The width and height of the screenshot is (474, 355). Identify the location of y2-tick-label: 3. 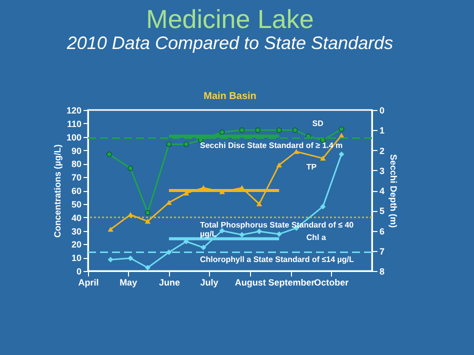
(382, 171).